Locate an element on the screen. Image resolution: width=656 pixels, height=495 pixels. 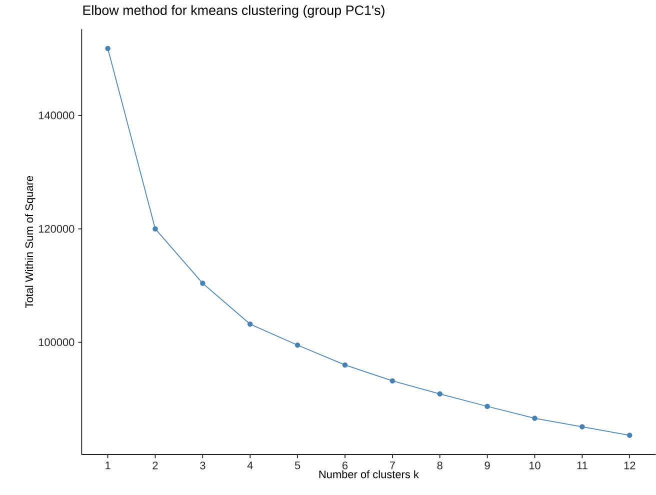
x-tick-label: 7 is located at coordinates (392, 466).